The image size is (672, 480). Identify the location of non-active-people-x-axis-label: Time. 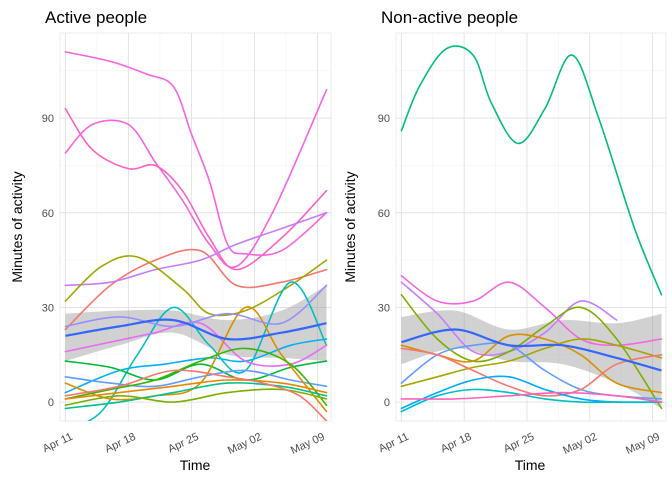
(530, 465).